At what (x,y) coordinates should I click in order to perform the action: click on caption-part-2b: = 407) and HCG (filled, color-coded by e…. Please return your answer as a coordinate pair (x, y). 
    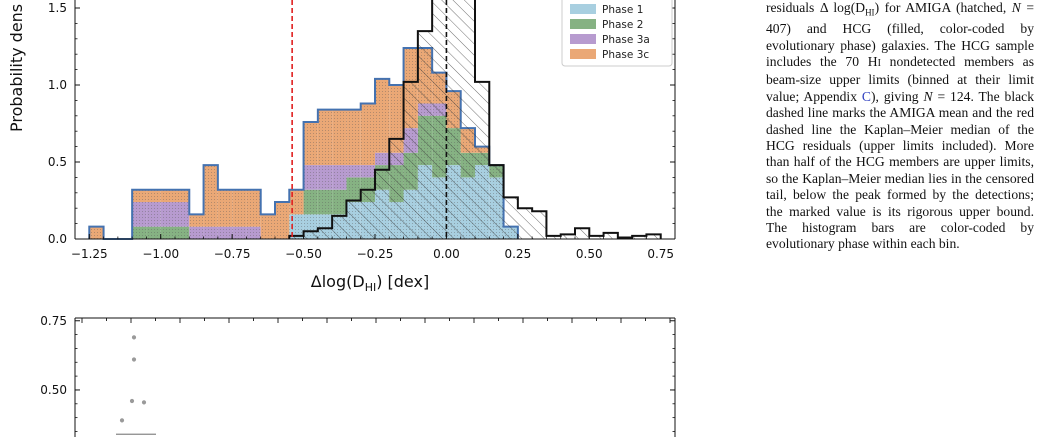
    Looking at the image, I should click on (900, 34).